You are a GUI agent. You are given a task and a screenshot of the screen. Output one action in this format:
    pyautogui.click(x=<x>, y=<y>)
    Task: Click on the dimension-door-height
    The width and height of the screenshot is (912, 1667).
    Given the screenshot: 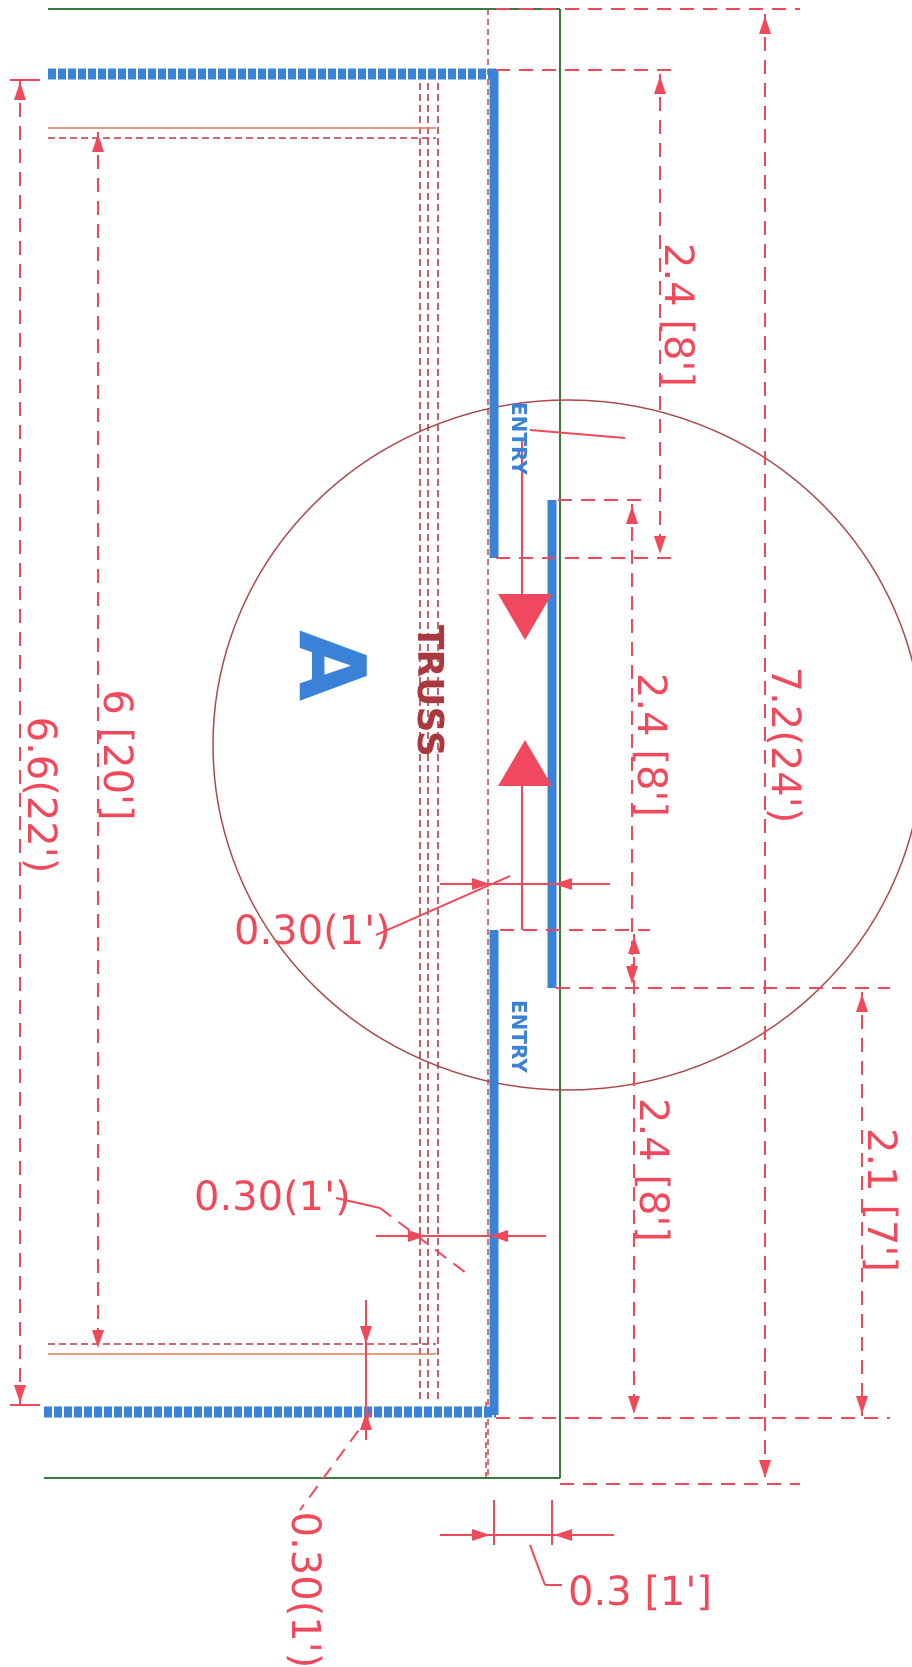 What is the action you would take?
    pyautogui.click(x=862, y=1204)
    